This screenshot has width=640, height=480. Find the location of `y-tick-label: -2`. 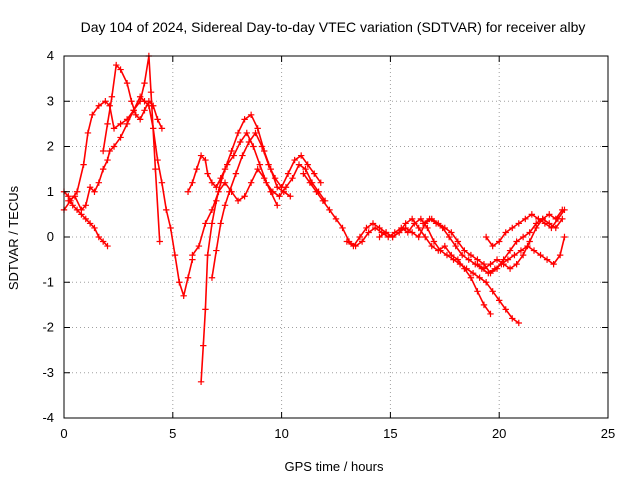

y-tick-label: -2 is located at coordinates (48, 327).